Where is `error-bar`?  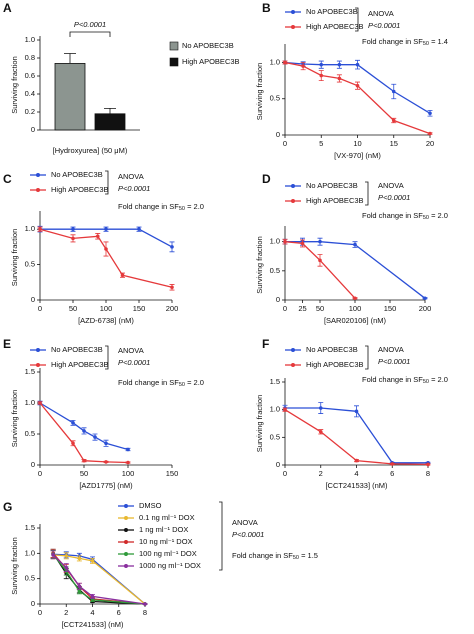
error-bar is located at coordinates (70, 58).